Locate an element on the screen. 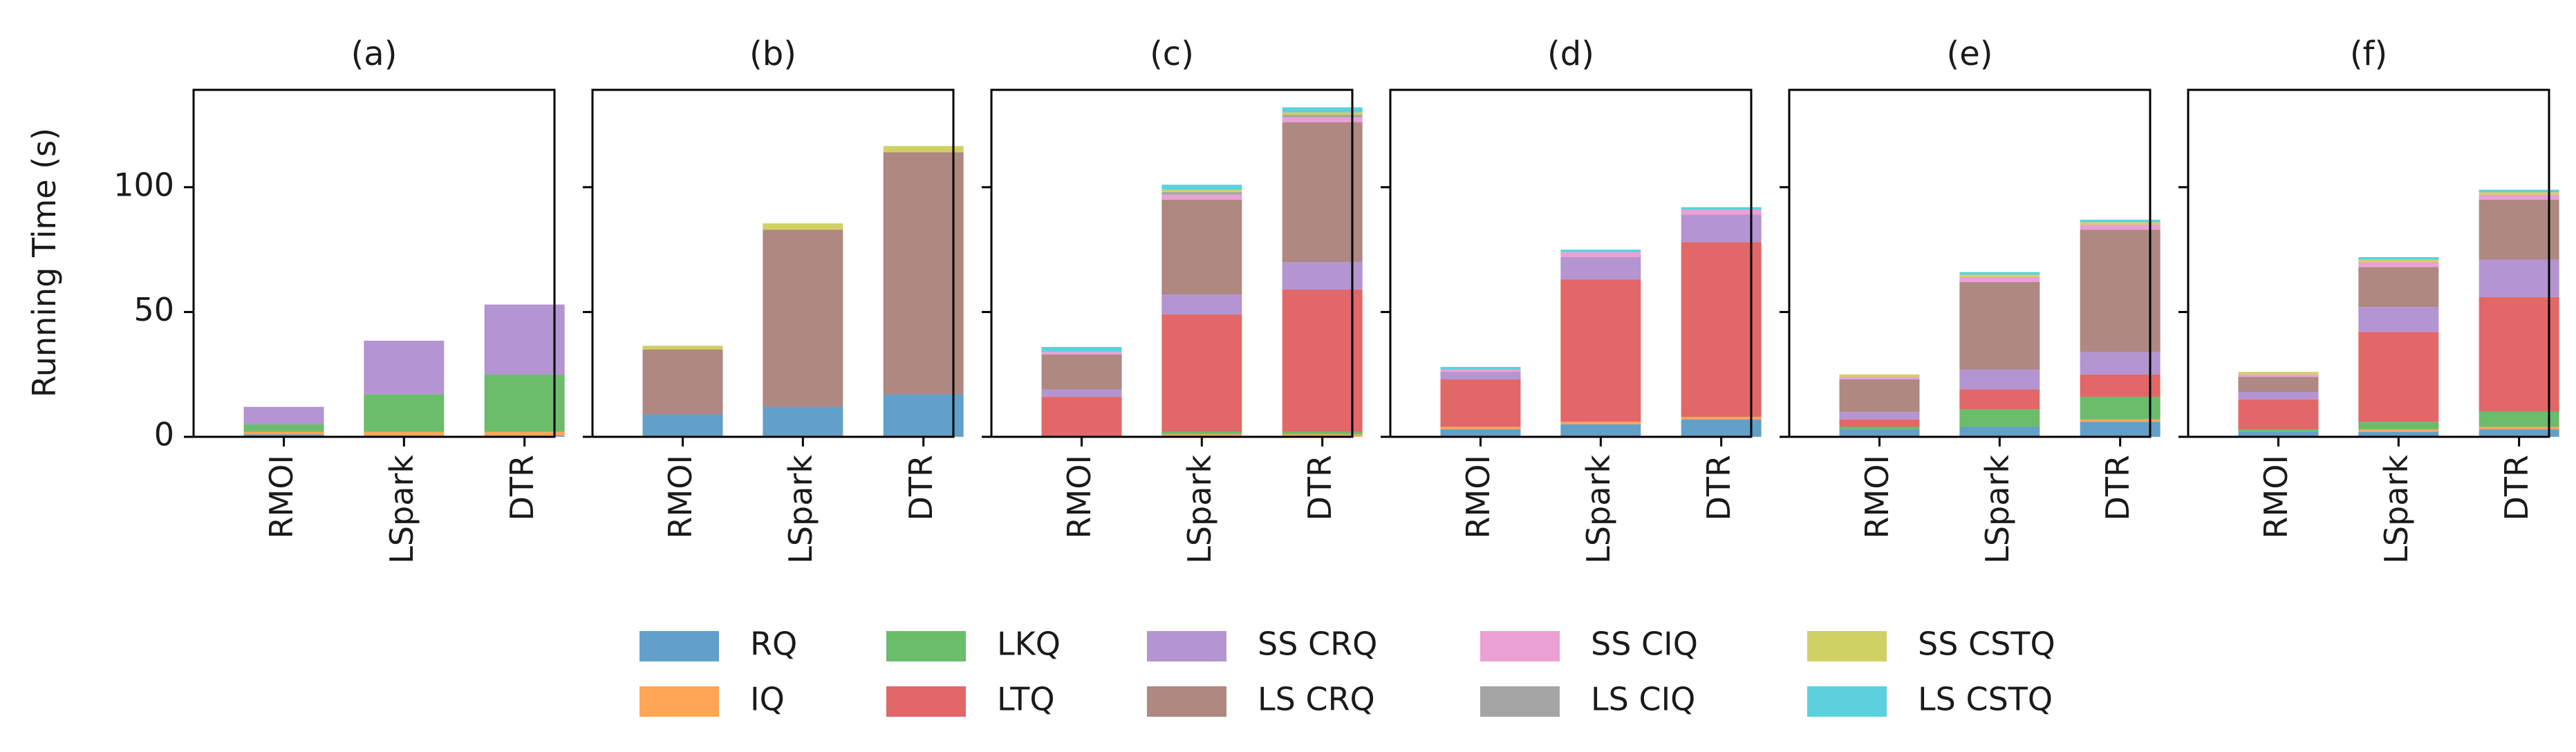 The width and height of the screenshot is (2576, 752). panel-b: (b) RMOI LSpark DTR is located at coordinates (773, 299).